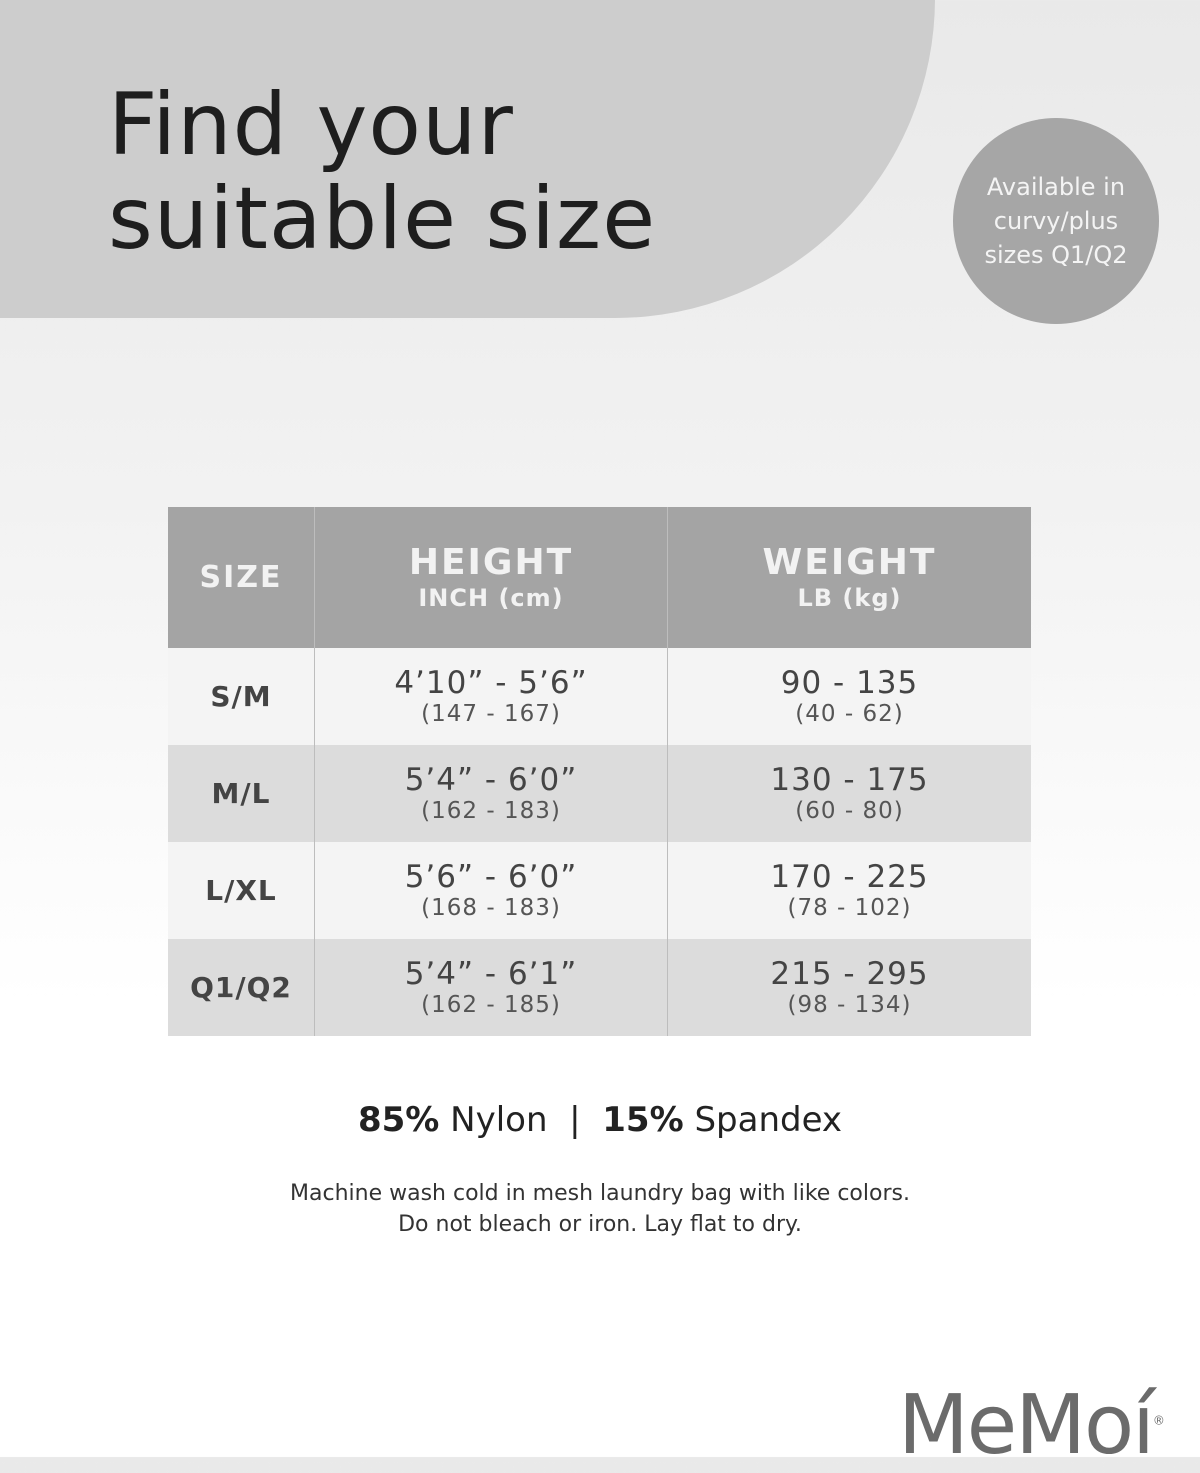 This screenshot has height=1473, width=1200. I want to click on weight-cell: 90 - 135 (40 - 62), so click(849, 696).